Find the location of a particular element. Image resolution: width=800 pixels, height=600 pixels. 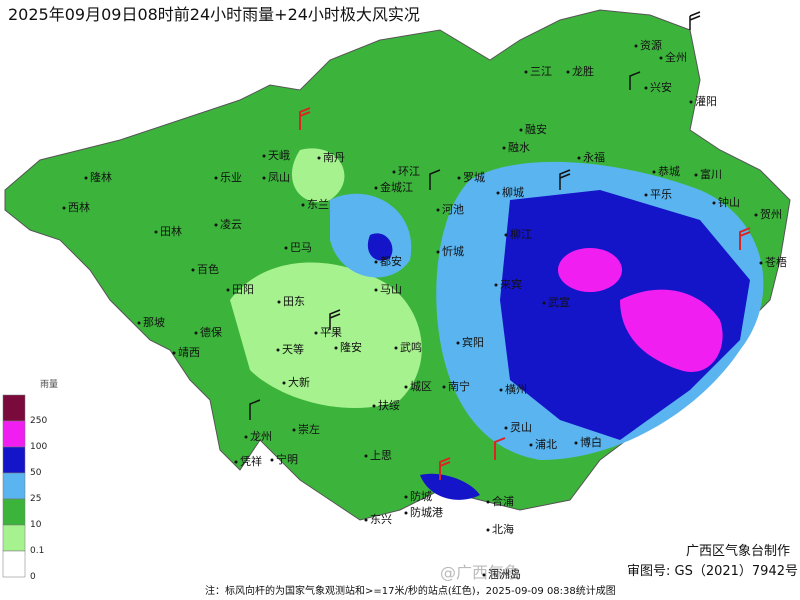

city-label: 天峨 is located at coordinates (279, 155).